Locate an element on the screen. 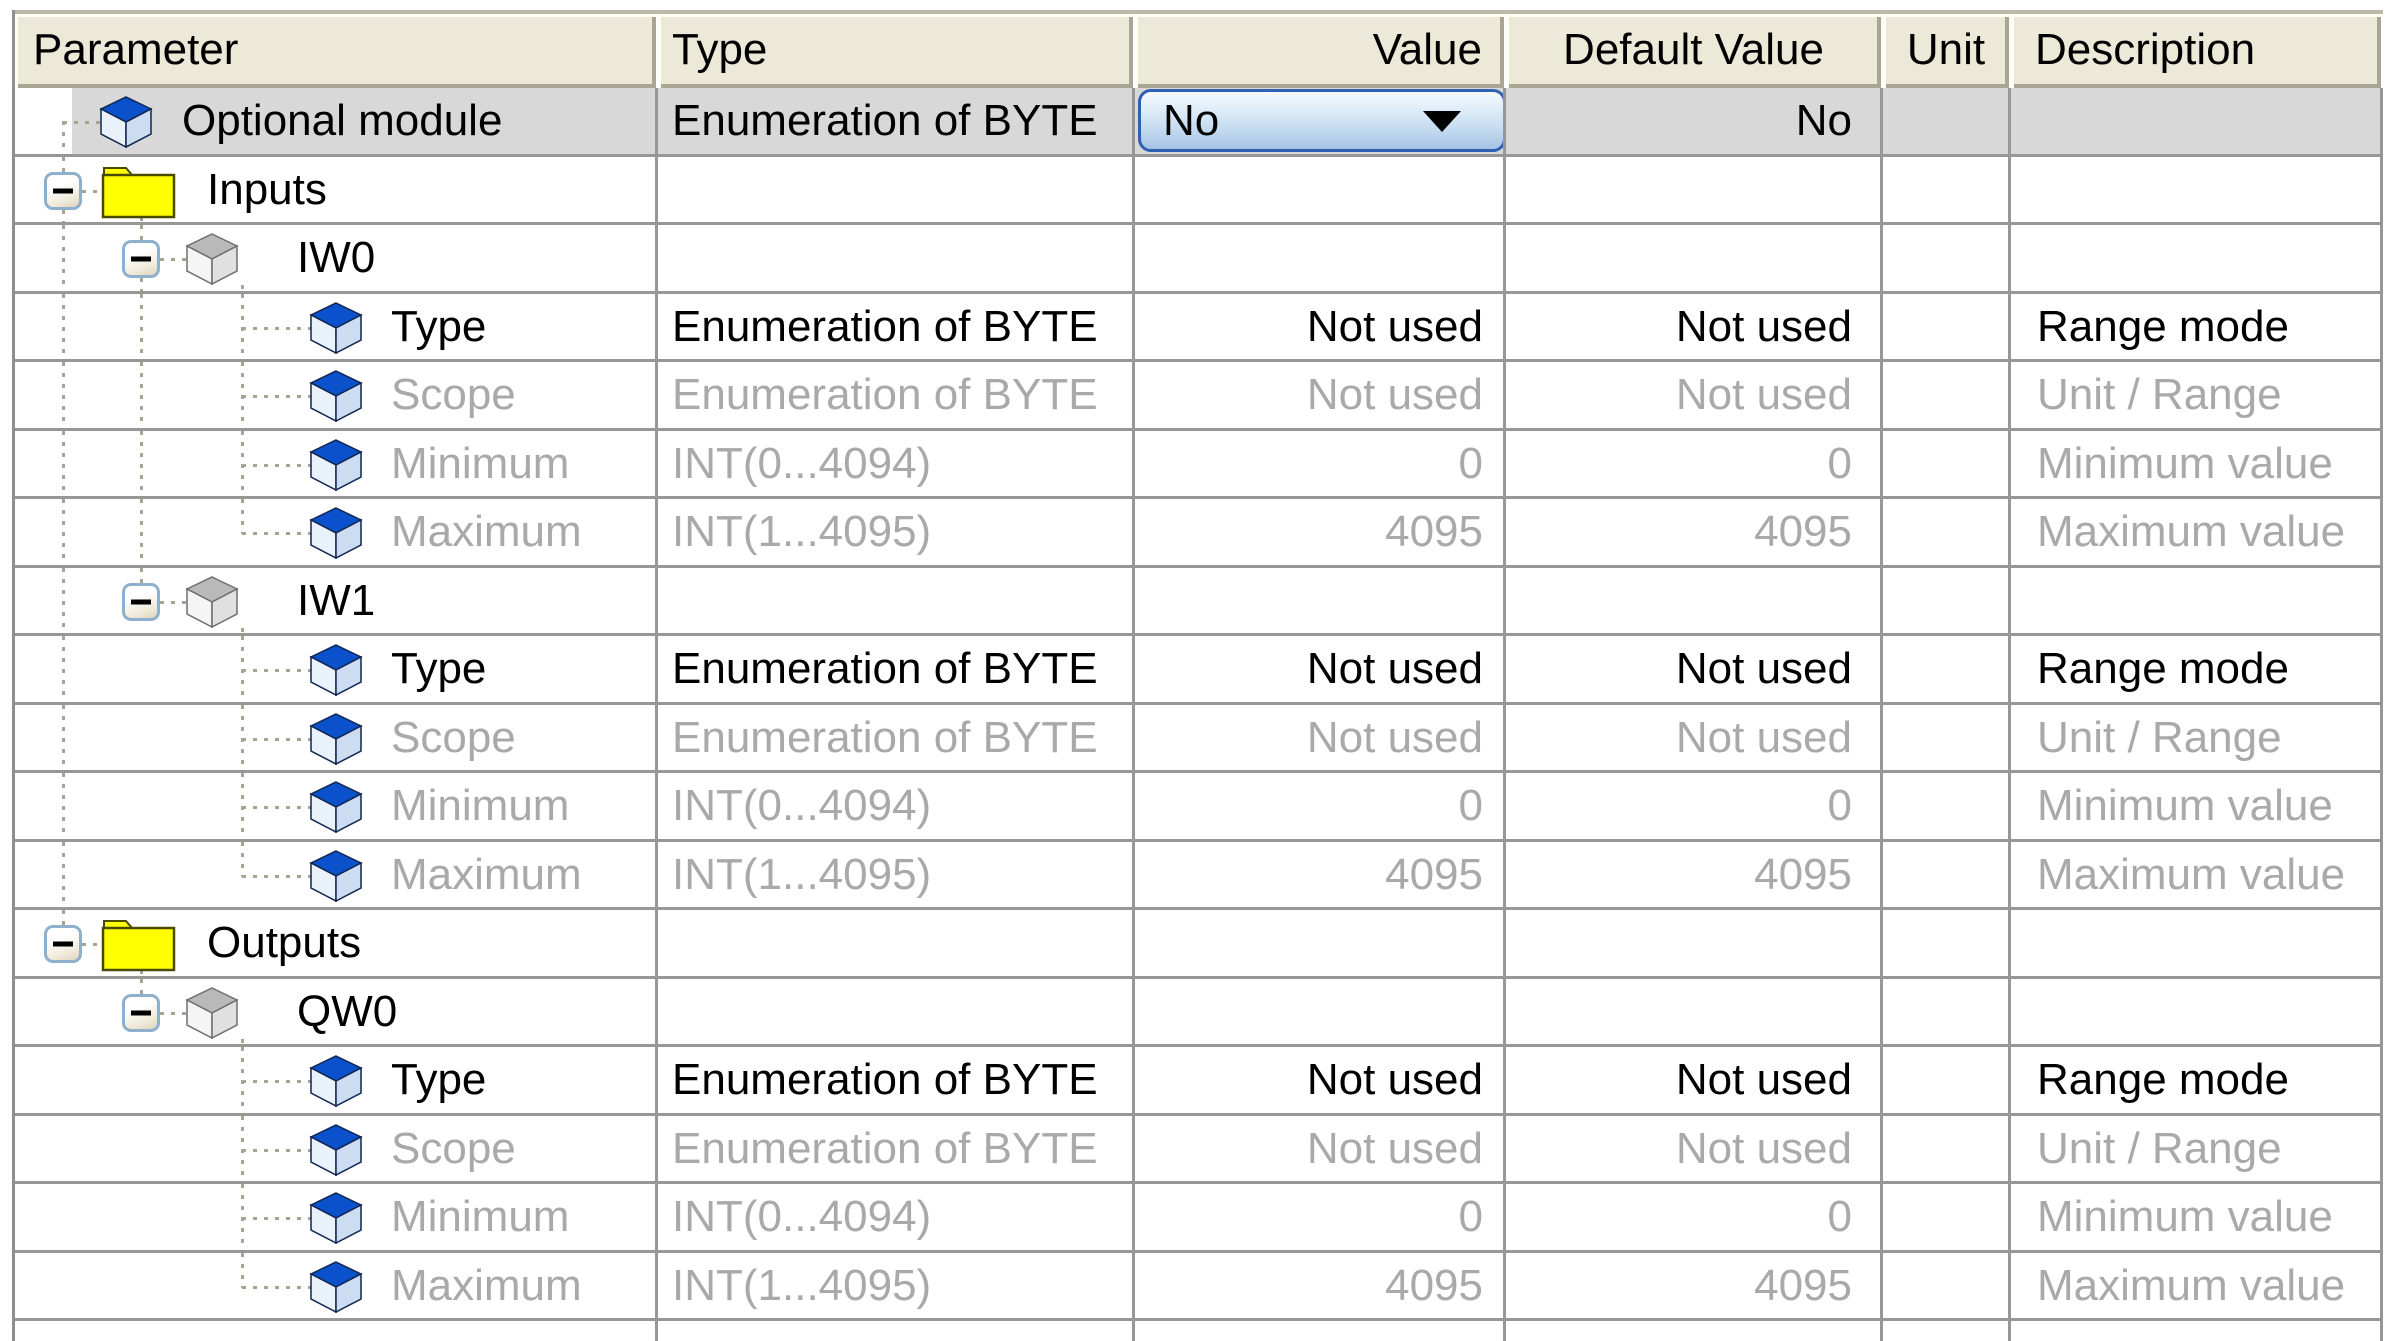  description-cell is located at coordinates (2197, 944).